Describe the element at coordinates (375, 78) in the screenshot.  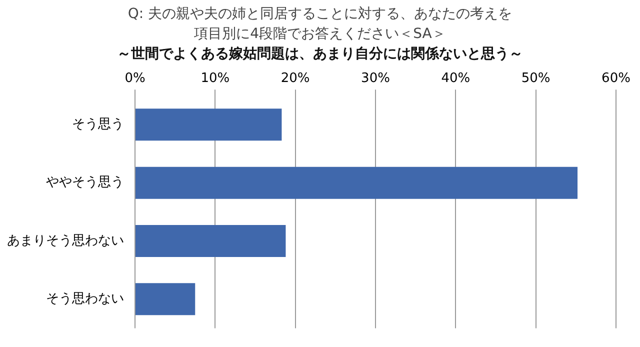
I see `x-tick-label: 30%` at that location.